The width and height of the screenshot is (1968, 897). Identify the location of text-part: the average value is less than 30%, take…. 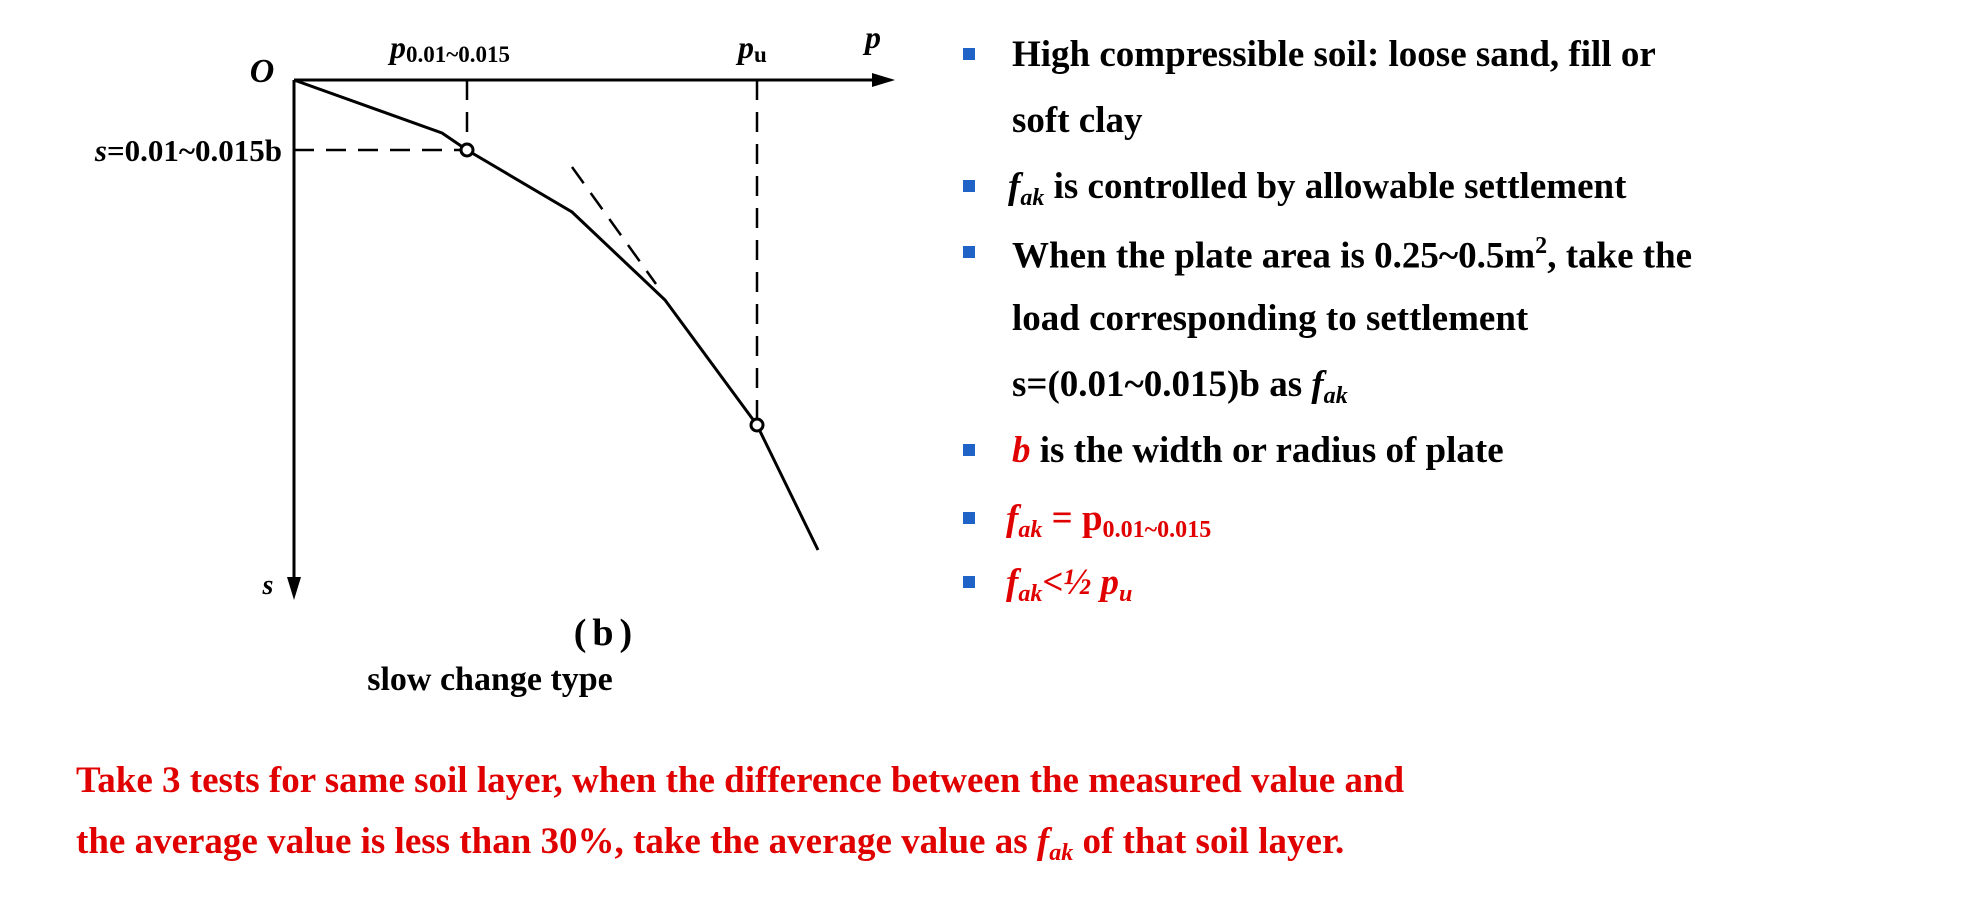
(556, 841).